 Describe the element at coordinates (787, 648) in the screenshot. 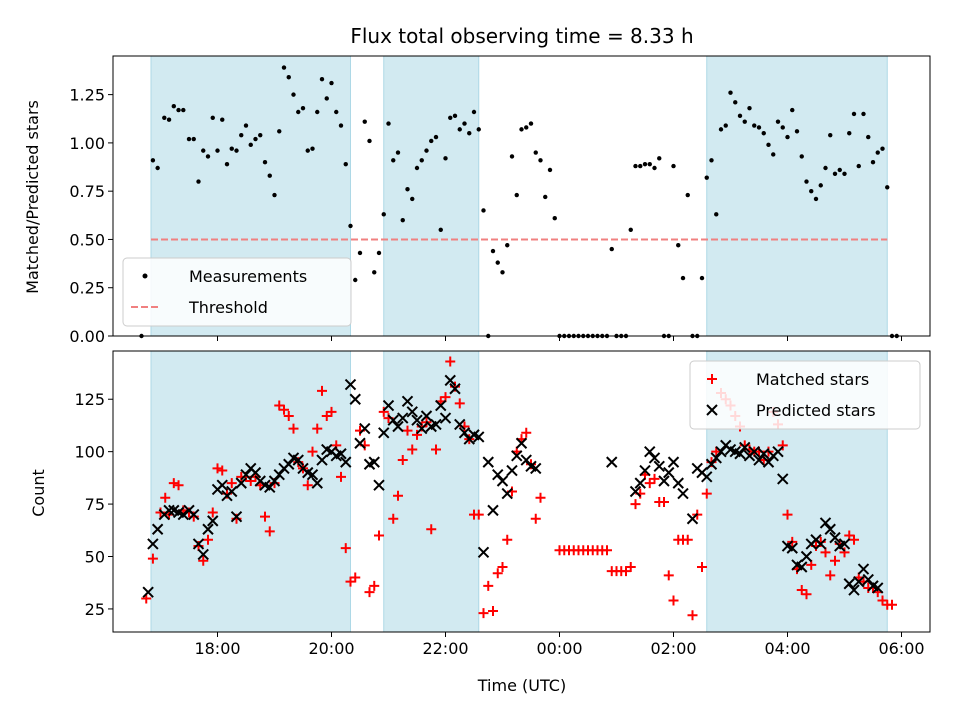

I see `bottom-x-tick-label: 04:00` at that location.